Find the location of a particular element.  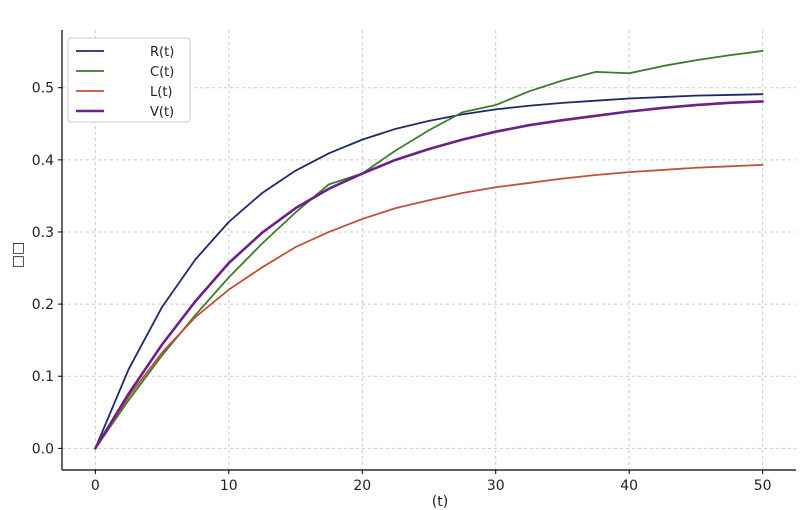

legend-box is located at coordinates (129, 80).